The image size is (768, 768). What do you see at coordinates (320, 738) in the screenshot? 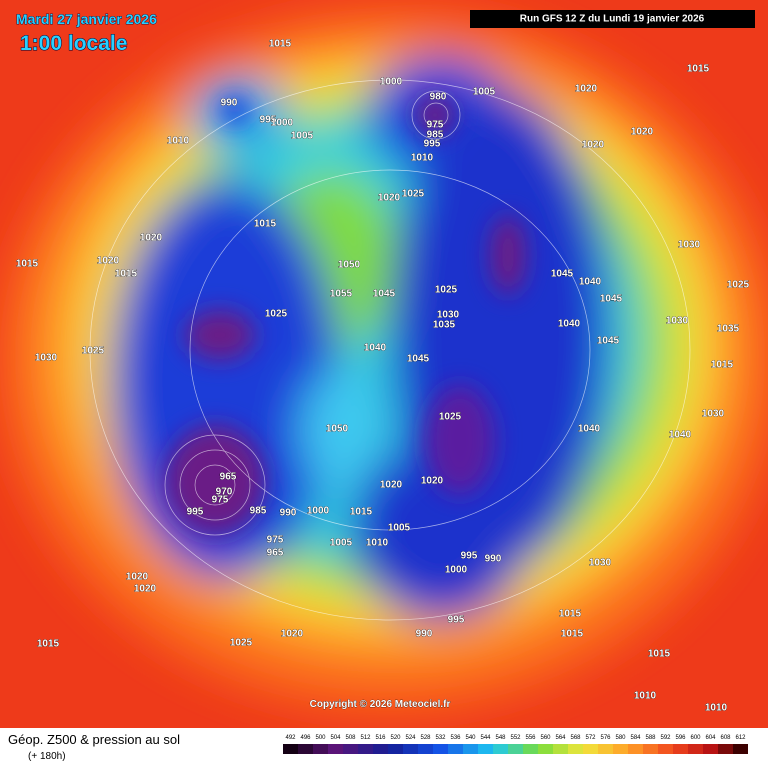
I see `scale-label: 500` at bounding box center [320, 738].